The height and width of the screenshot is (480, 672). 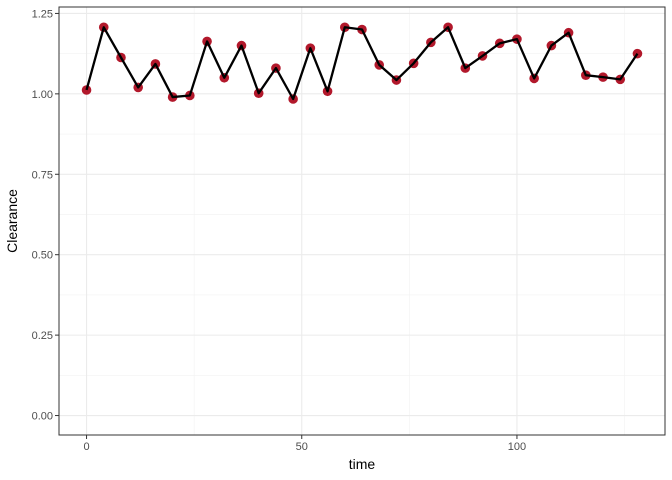 What do you see at coordinates (42, 417) in the screenshot?
I see `y-tick-label: 0.00` at bounding box center [42, 417].